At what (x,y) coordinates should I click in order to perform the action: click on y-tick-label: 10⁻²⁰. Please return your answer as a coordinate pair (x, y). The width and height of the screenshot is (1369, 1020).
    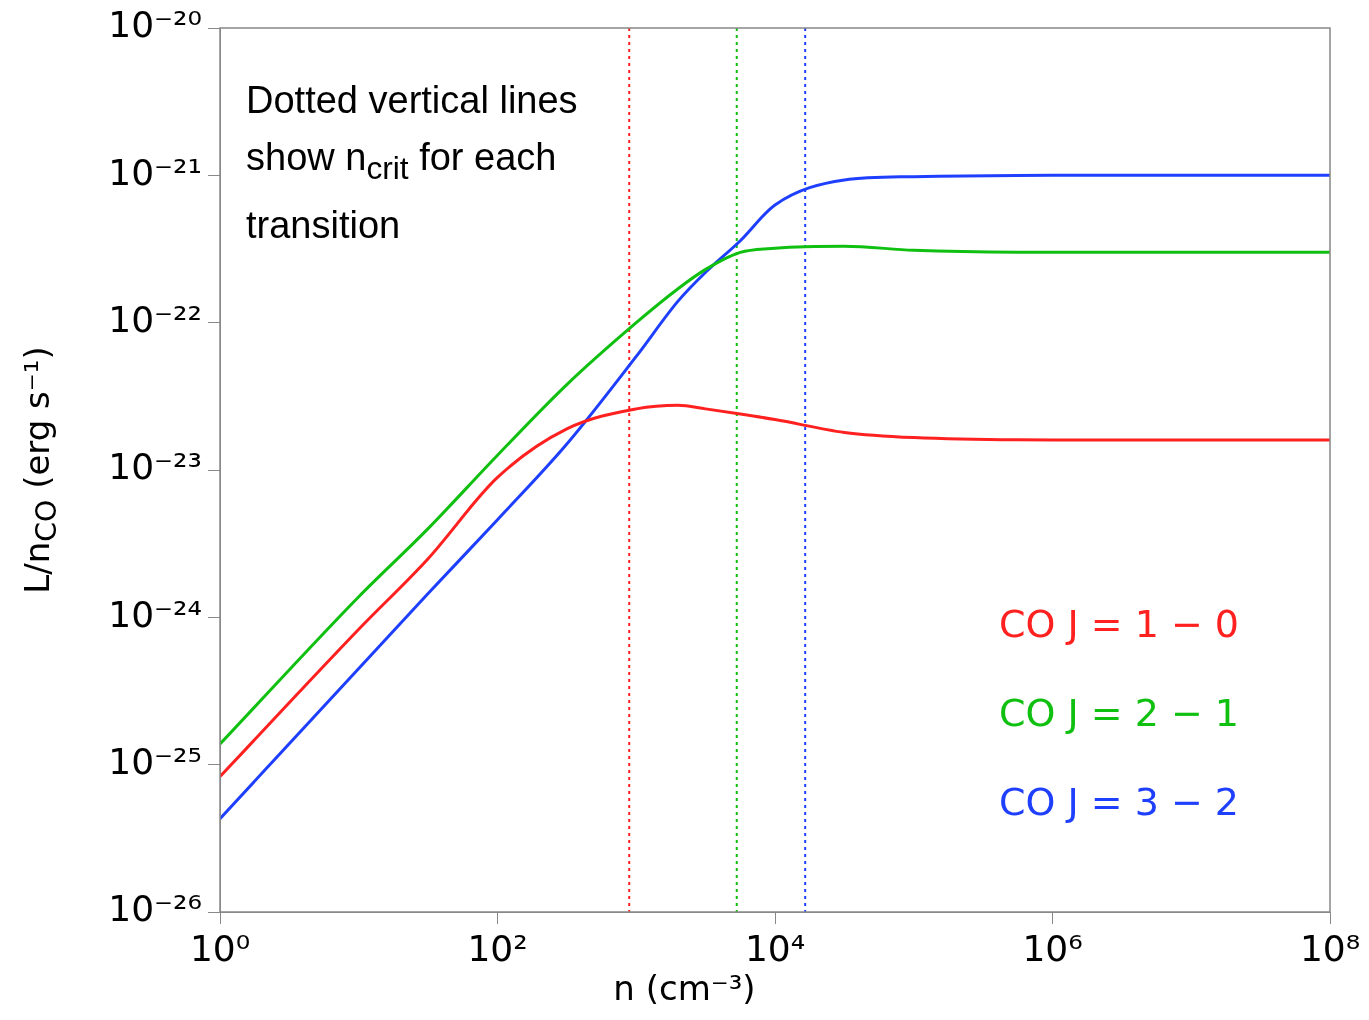
    Looking at the image, I should click on (155, 25).